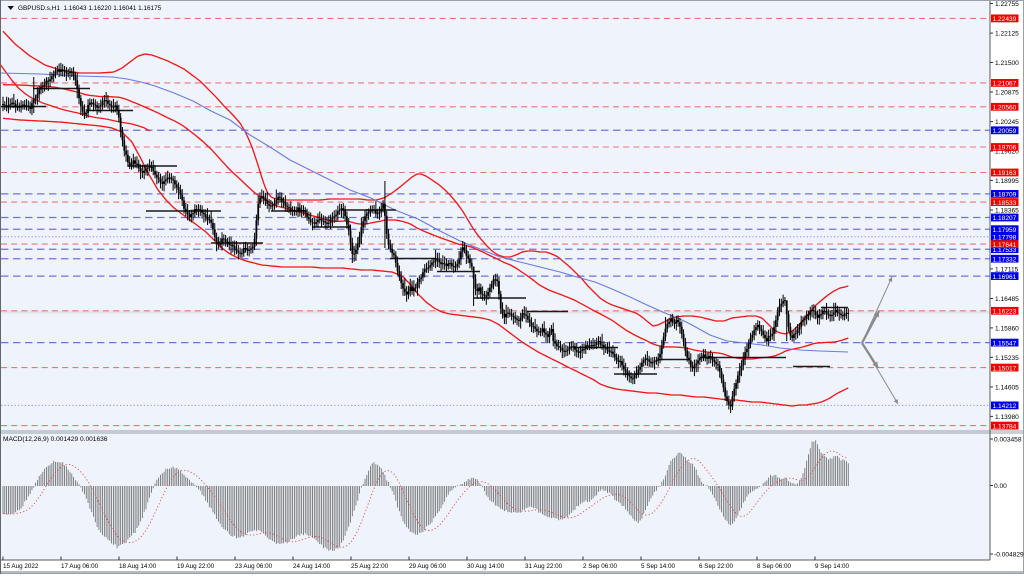  Describe the element at coordinates (1007, 63) in the screenshot. I see `svg-text: 1.21500` at that location.